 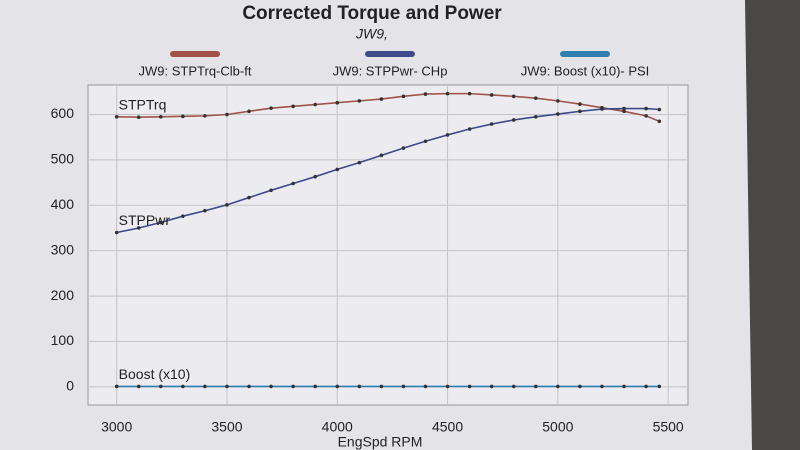 I want to click on legend-label: JW9: STPPwr- CHp, so click(x=390, y=70).